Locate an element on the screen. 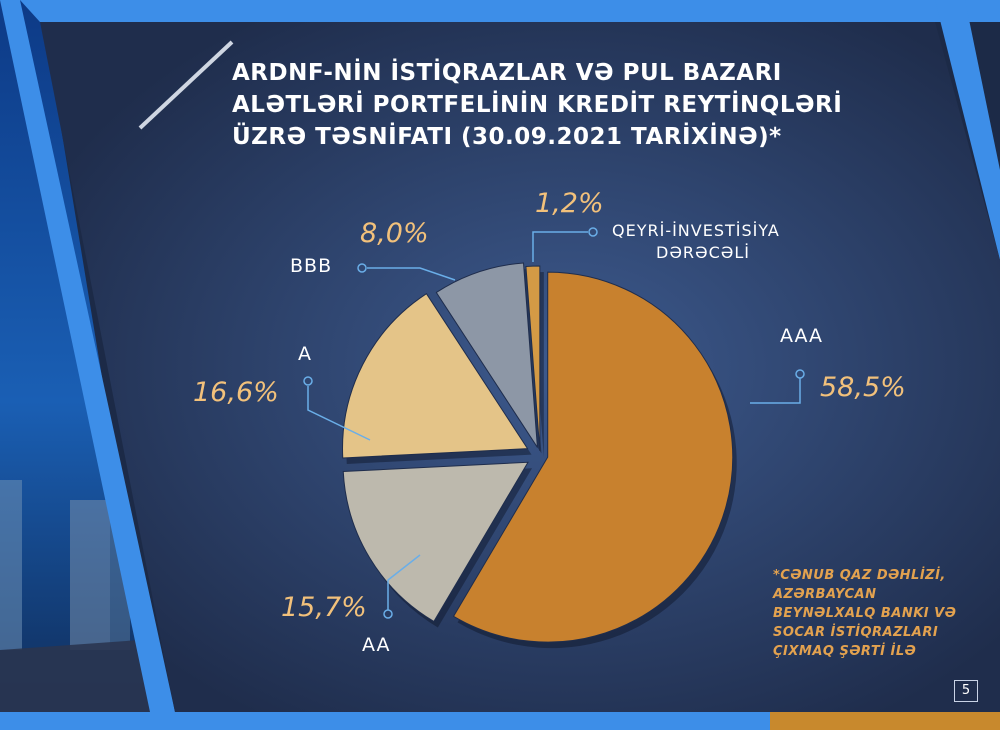 The width and height of the screenshot is (1000, 730). leader-qeyri-dot is located at coordinates (593, 232).